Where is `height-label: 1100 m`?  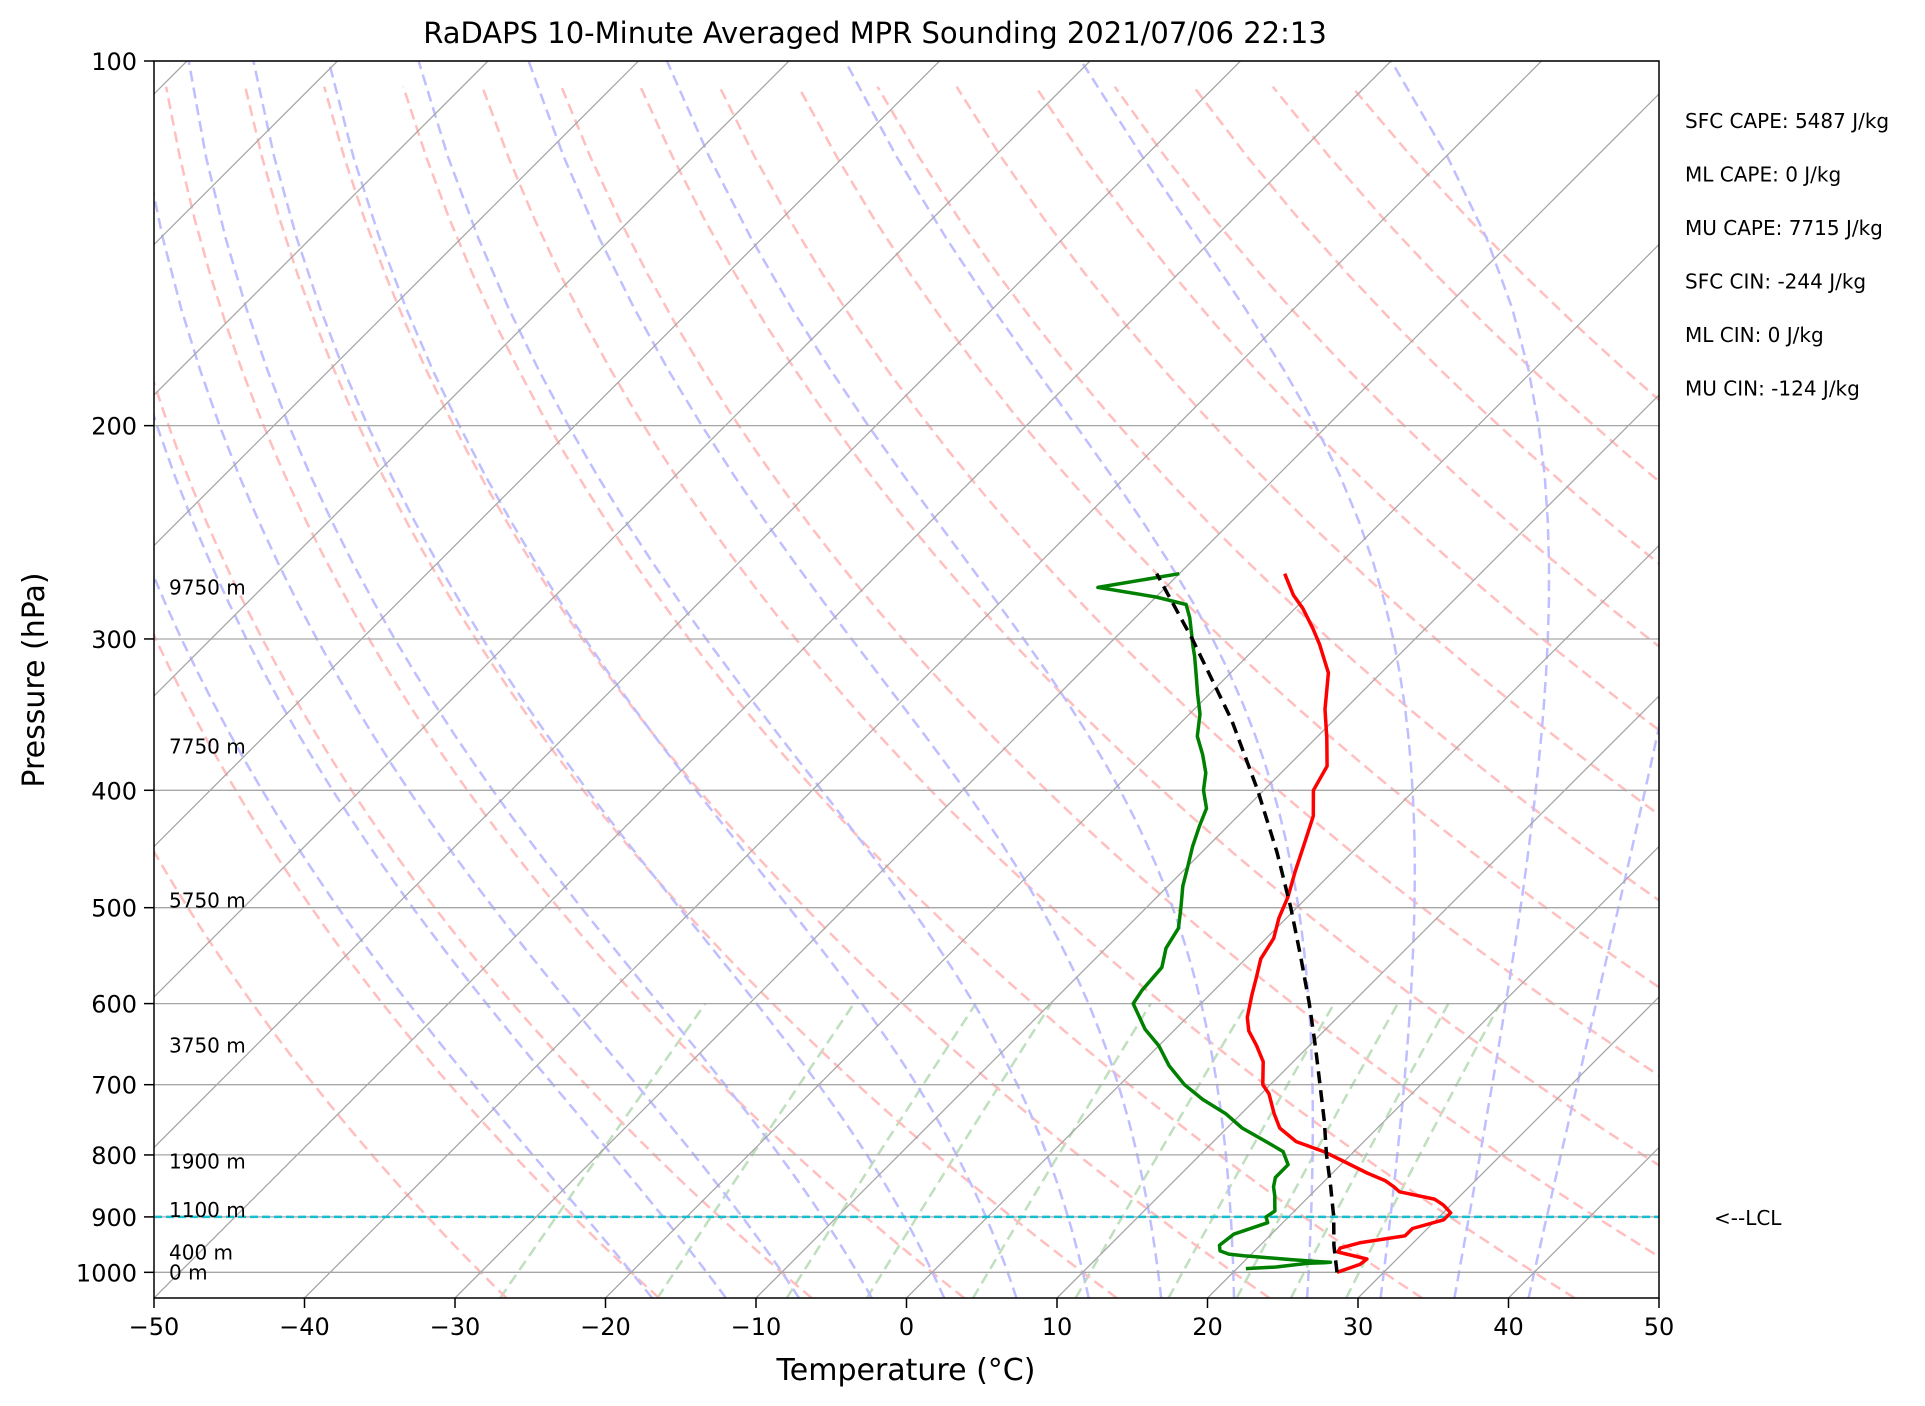 height-label: 1100 m is located at coordinates (207, 1210).